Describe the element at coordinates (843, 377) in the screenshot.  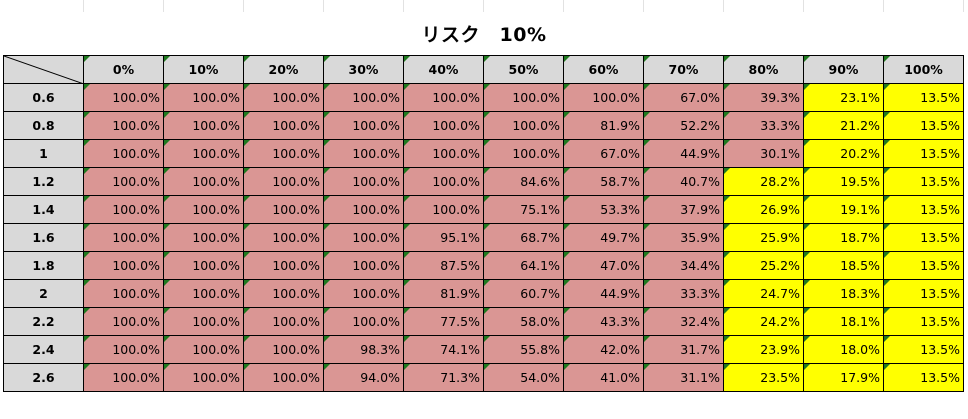
I see `table-cell: 17.9%` at that location.